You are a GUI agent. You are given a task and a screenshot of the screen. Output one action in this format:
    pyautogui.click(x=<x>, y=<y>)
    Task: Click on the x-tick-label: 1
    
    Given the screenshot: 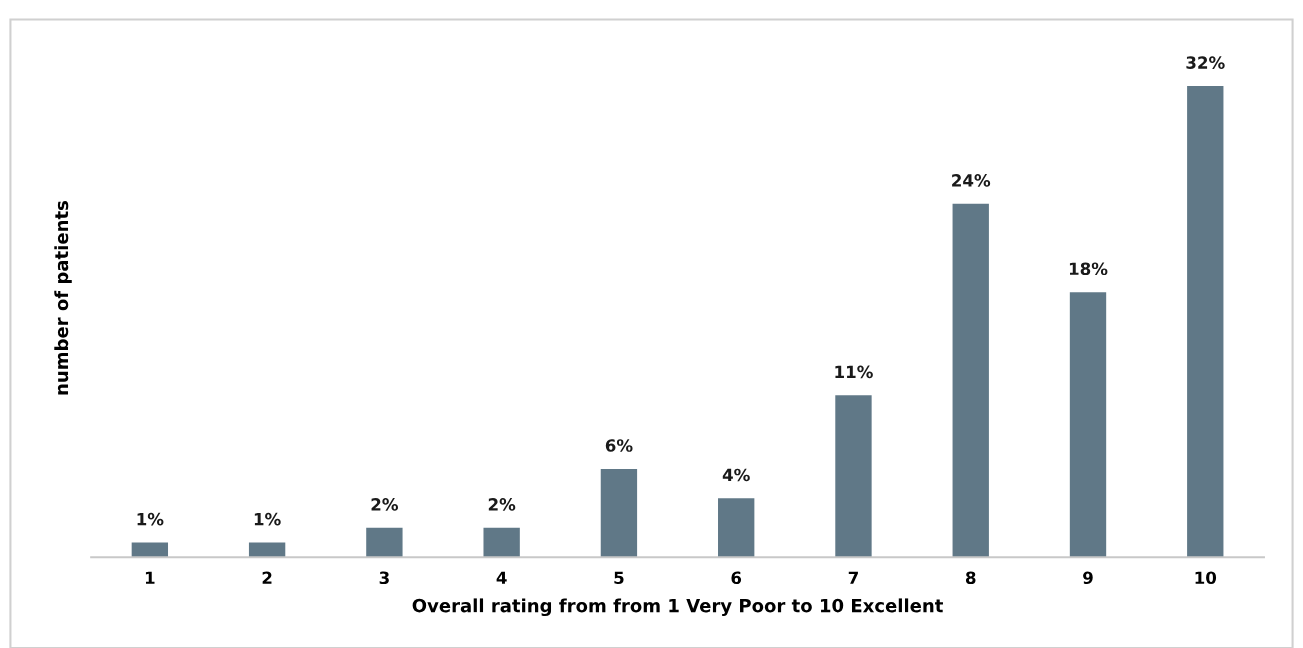 What is the action you would take?
    pyautogui.click(x=150, y=577)
    